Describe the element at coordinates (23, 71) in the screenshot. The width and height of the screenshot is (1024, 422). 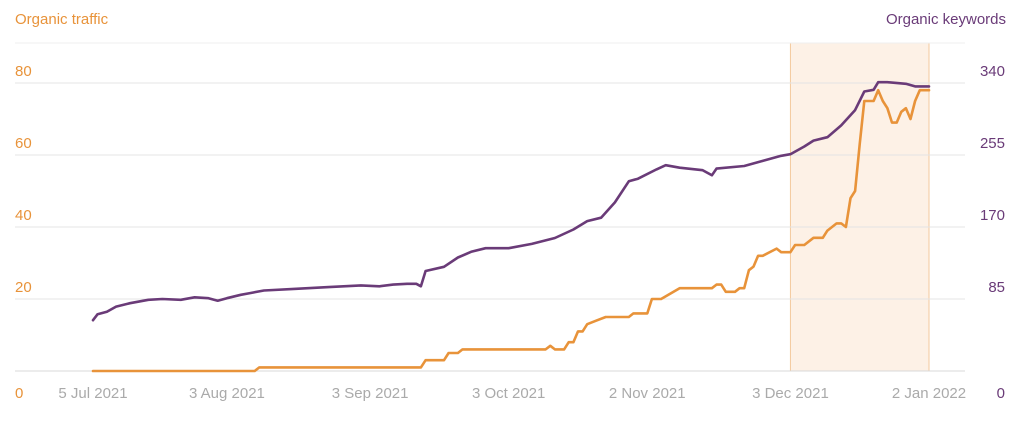
I see `left-tick-label: 80` at that location.